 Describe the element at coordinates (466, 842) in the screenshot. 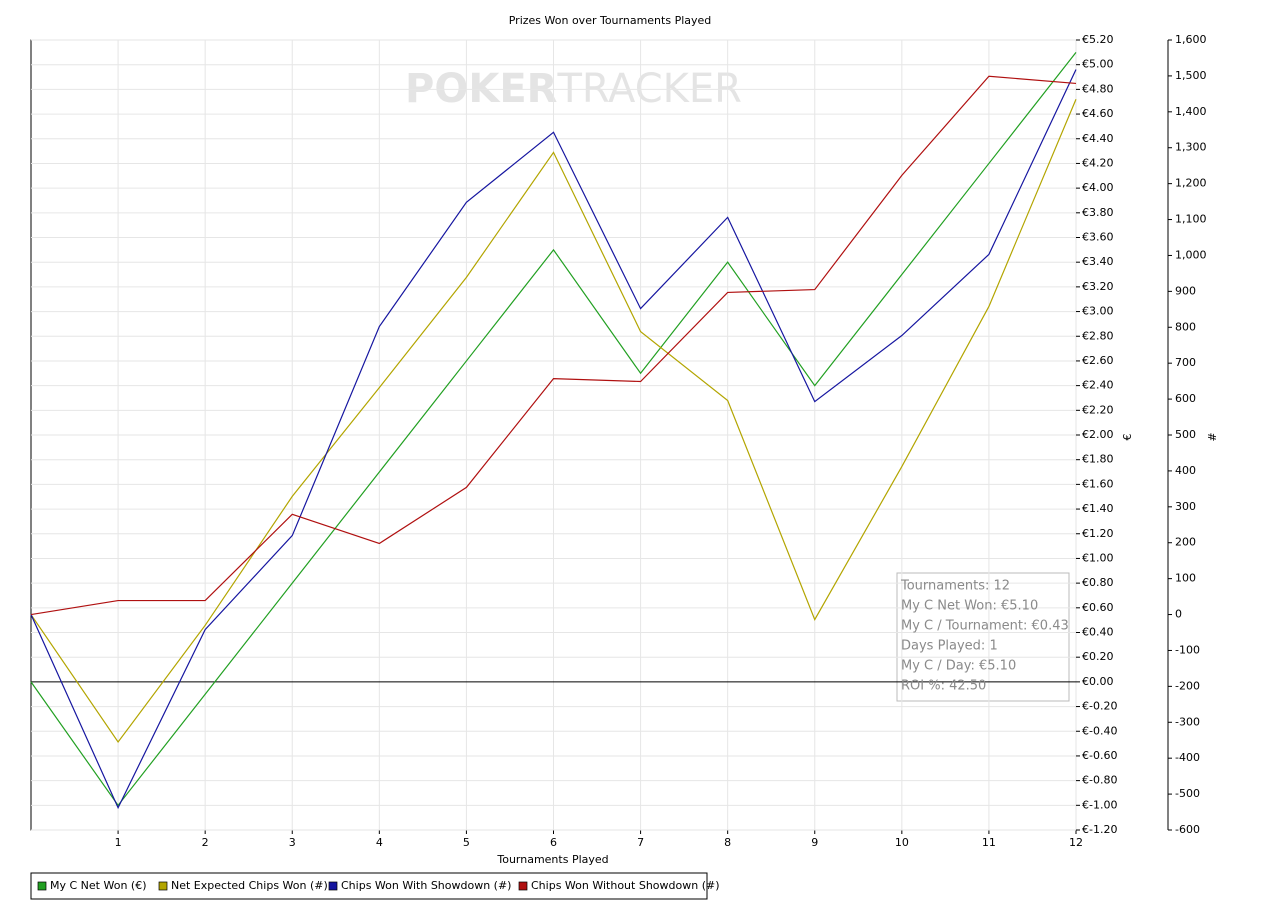

I see `x-tick-label: 5` at that location.